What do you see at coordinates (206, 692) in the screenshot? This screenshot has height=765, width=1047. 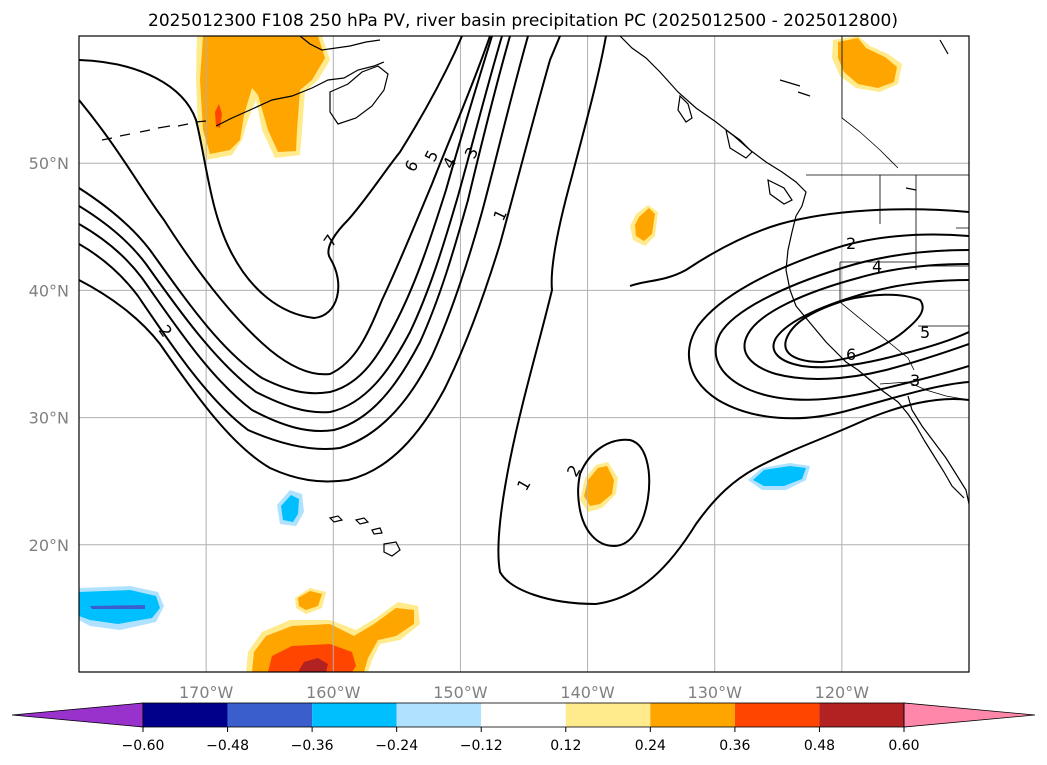 I see `x-tick-label: 170°W` at bounding box center [206, 692].